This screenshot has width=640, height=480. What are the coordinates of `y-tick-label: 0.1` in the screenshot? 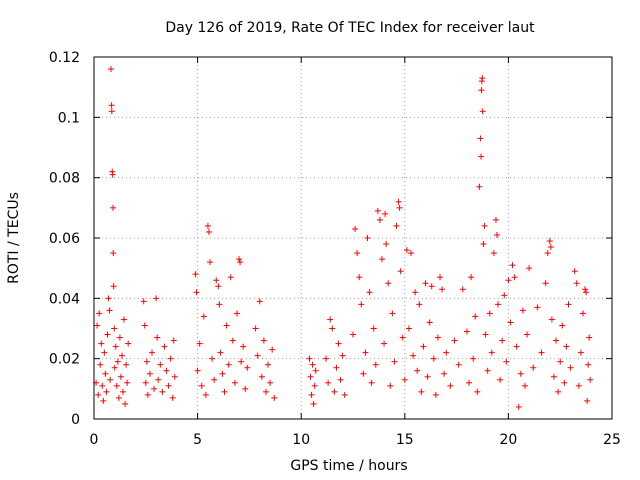 It's located at (69, 118).